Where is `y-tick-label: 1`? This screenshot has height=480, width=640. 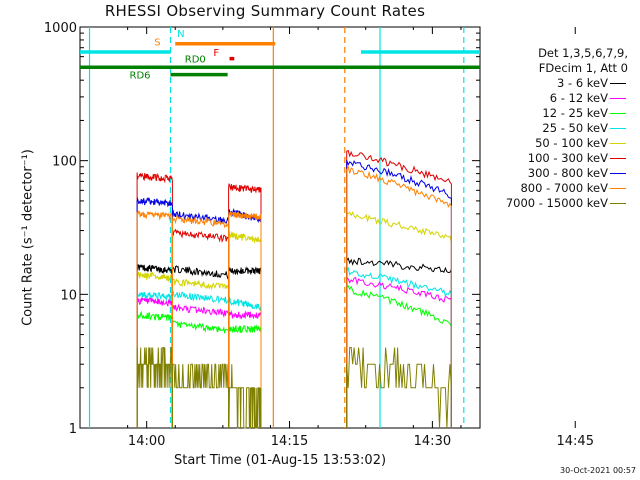 y-tick-label: 1 is located at coordinates (73, 429).